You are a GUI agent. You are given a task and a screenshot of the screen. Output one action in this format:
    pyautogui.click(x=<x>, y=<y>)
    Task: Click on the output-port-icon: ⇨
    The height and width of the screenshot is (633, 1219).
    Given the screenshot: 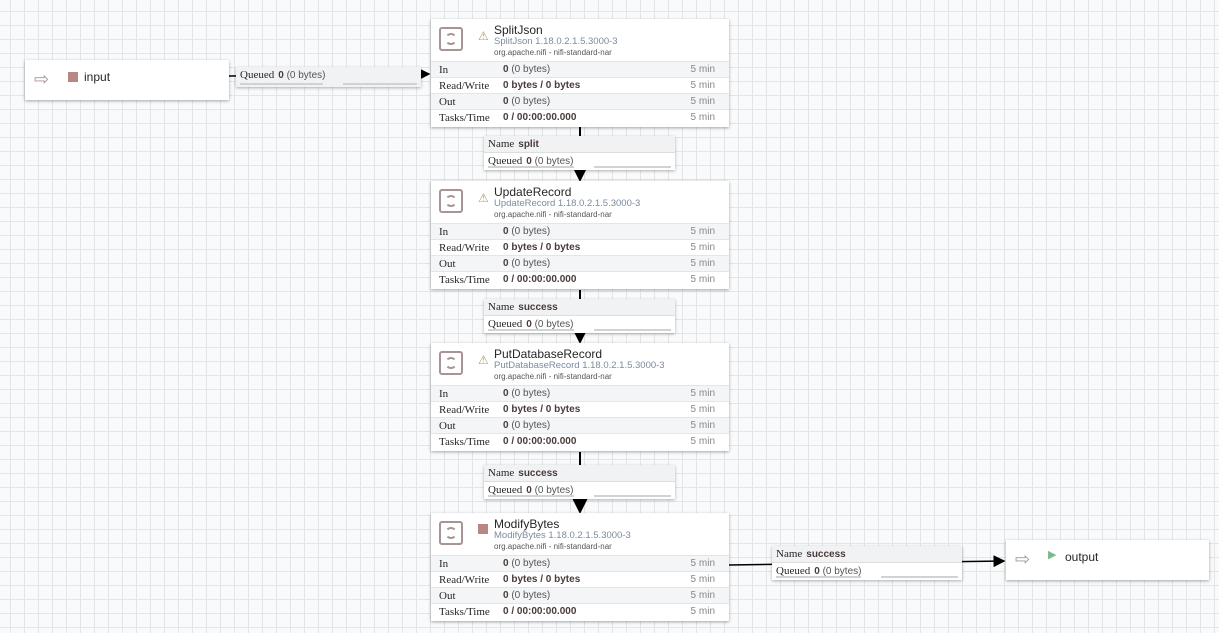 What is the action you would take?
    pyautogui.click(x=1023, y=559)
    